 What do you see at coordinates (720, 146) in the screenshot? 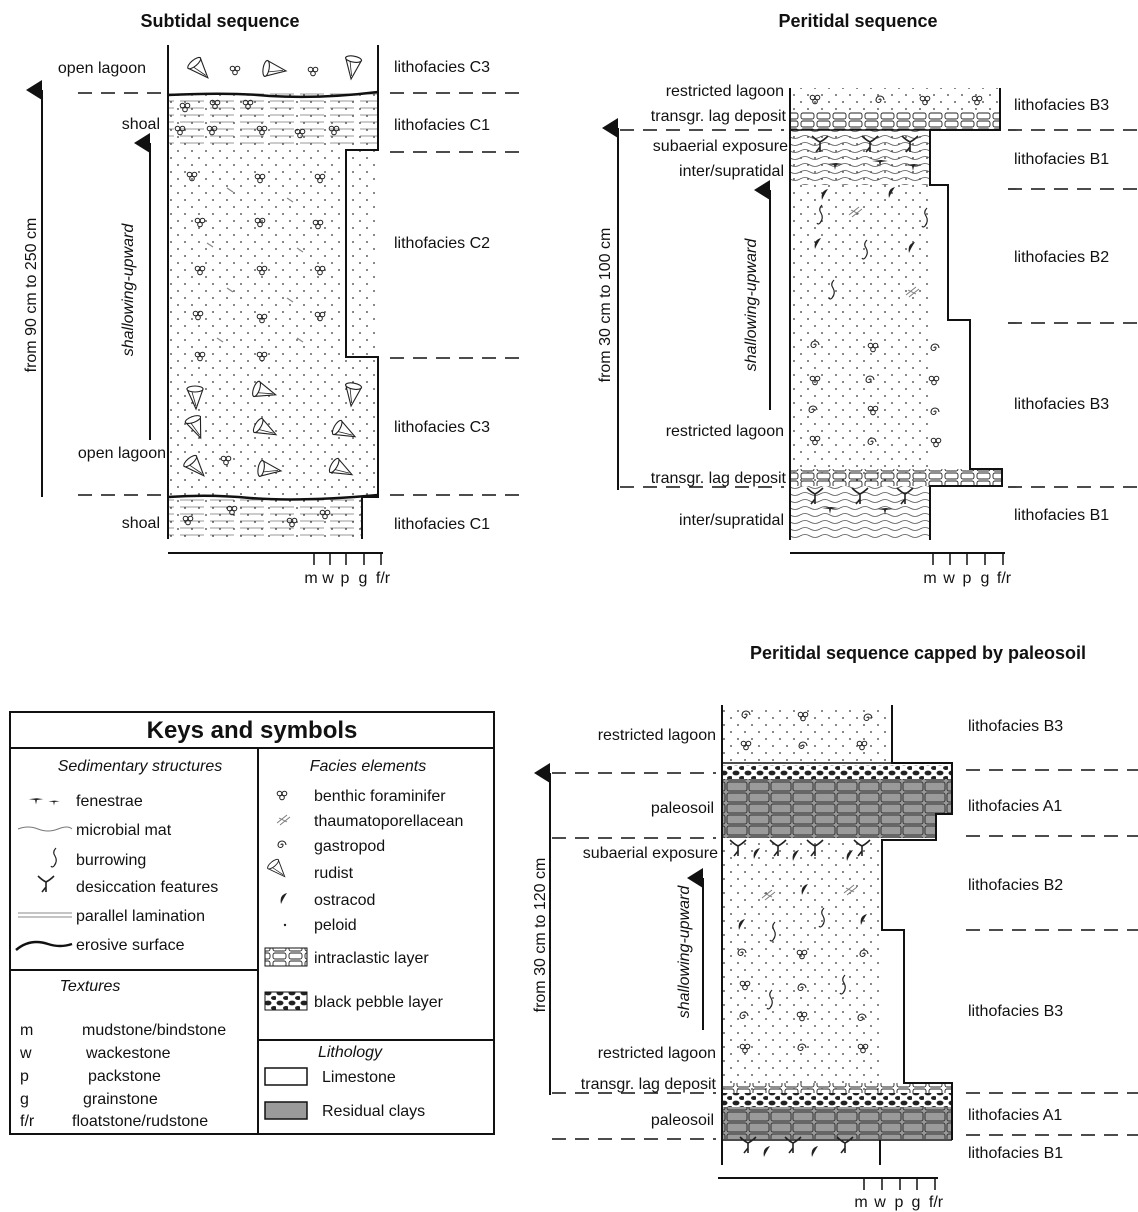
I see `peritidal-env-label: subaerial exposure` at bounding box center [720, 146].